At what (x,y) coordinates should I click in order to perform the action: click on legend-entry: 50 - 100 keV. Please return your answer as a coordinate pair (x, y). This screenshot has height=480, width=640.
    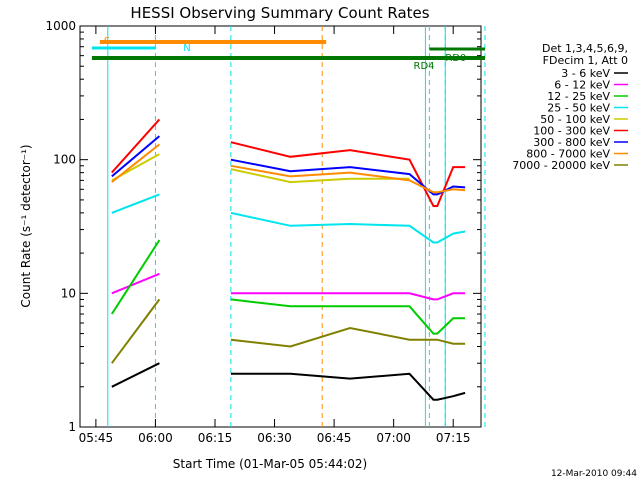
    Looking at the image, I should click on (575, 119).